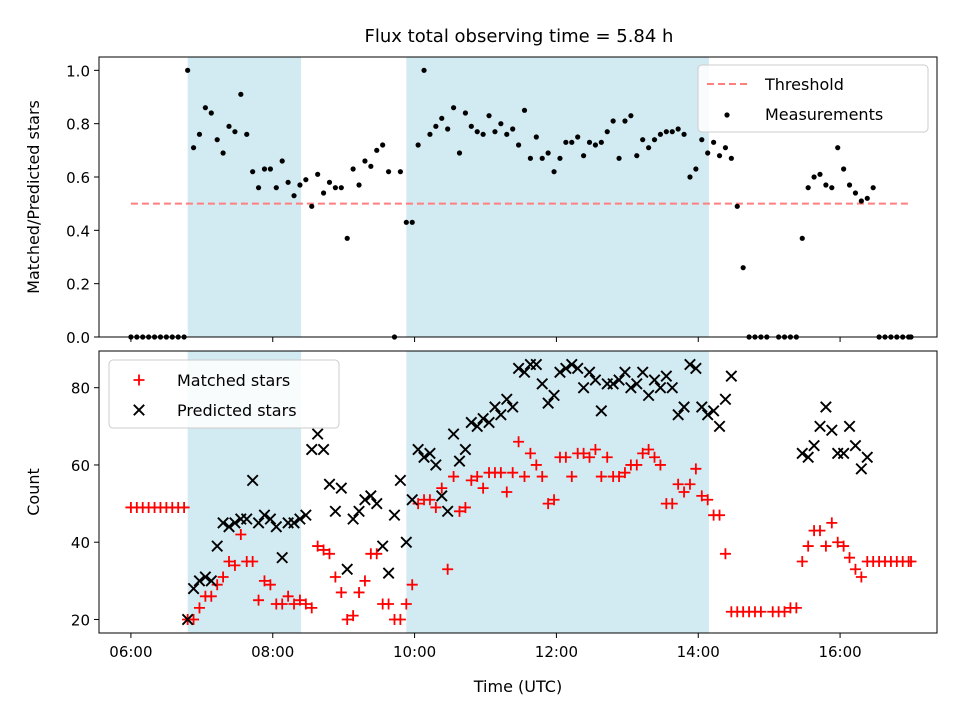  I want to click on legend-box, so click(813, 98).